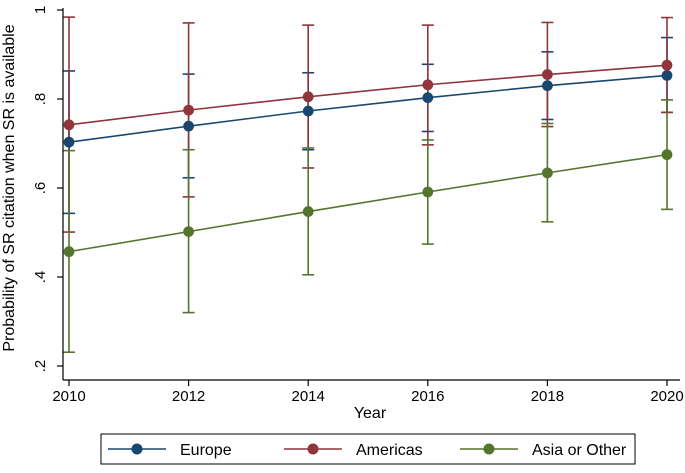 The height and width of the screenshot is (473, 685). Describe the element at coordinates (547, 396) in the screenshot. I see `x-tick-label: 2018` at that location.